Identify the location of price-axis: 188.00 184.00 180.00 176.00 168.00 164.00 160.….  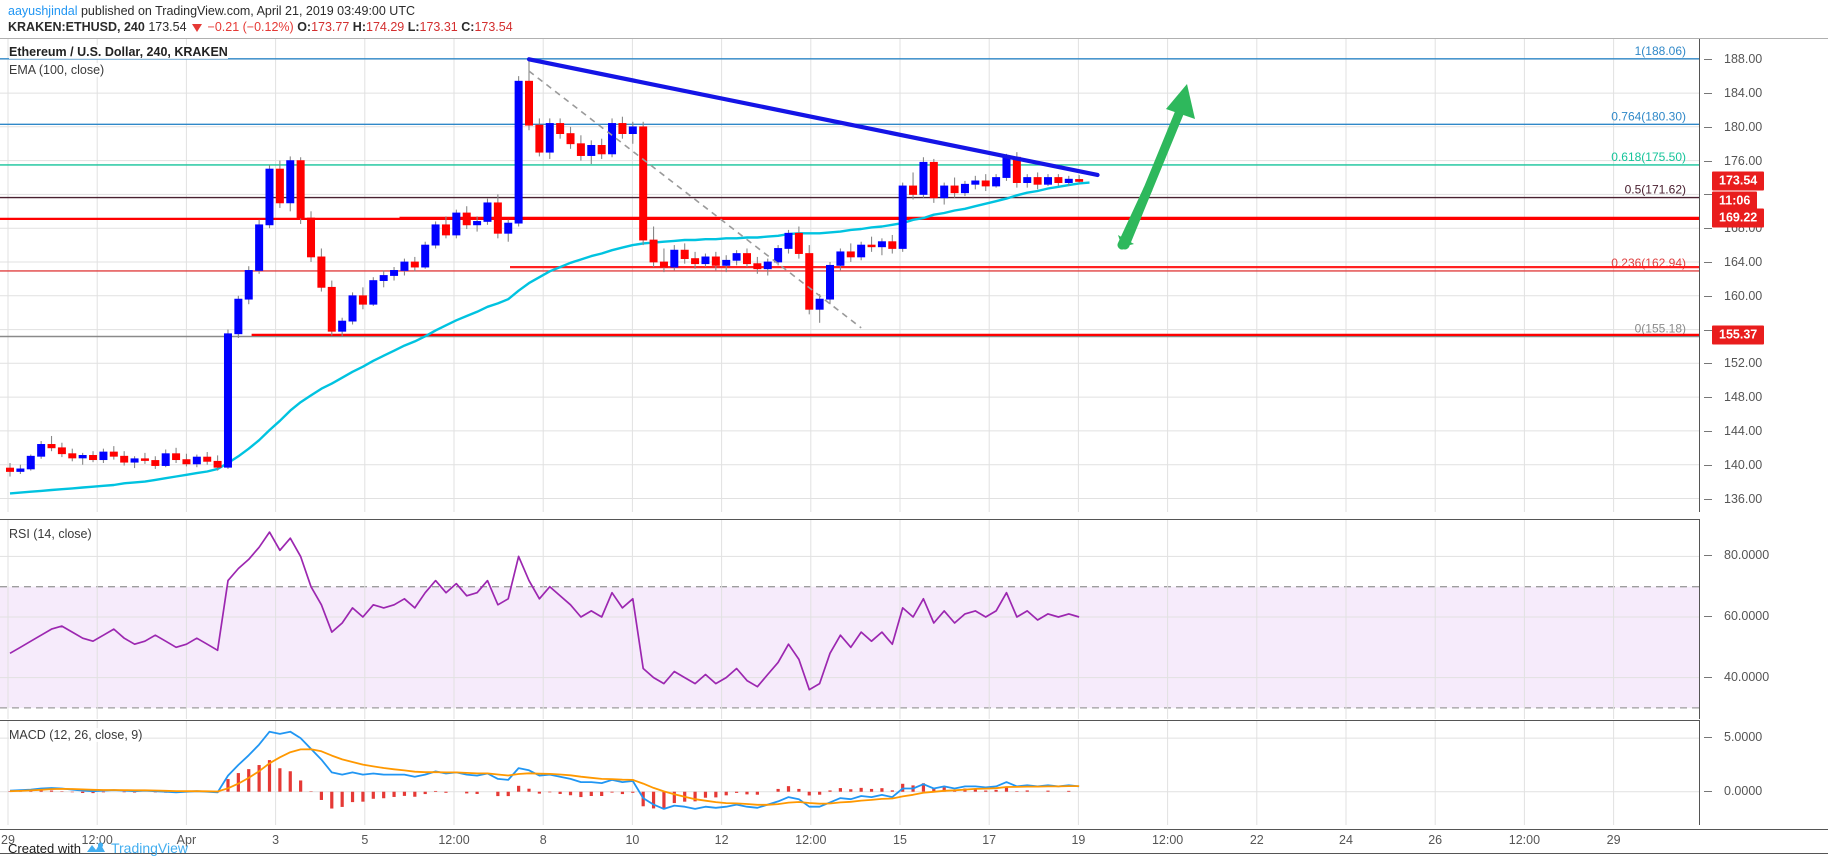
(1764, 275).